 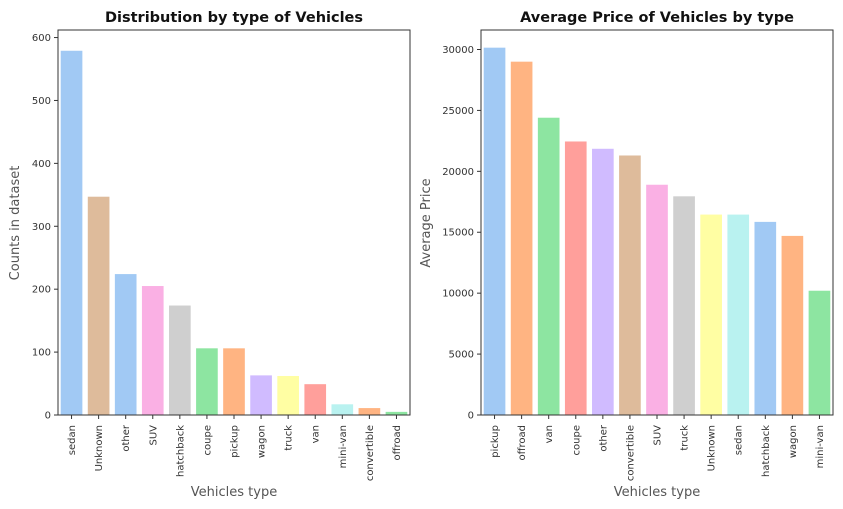 I want to click on chart-left-y-tick-label: 0, so click(x=48, y=416).